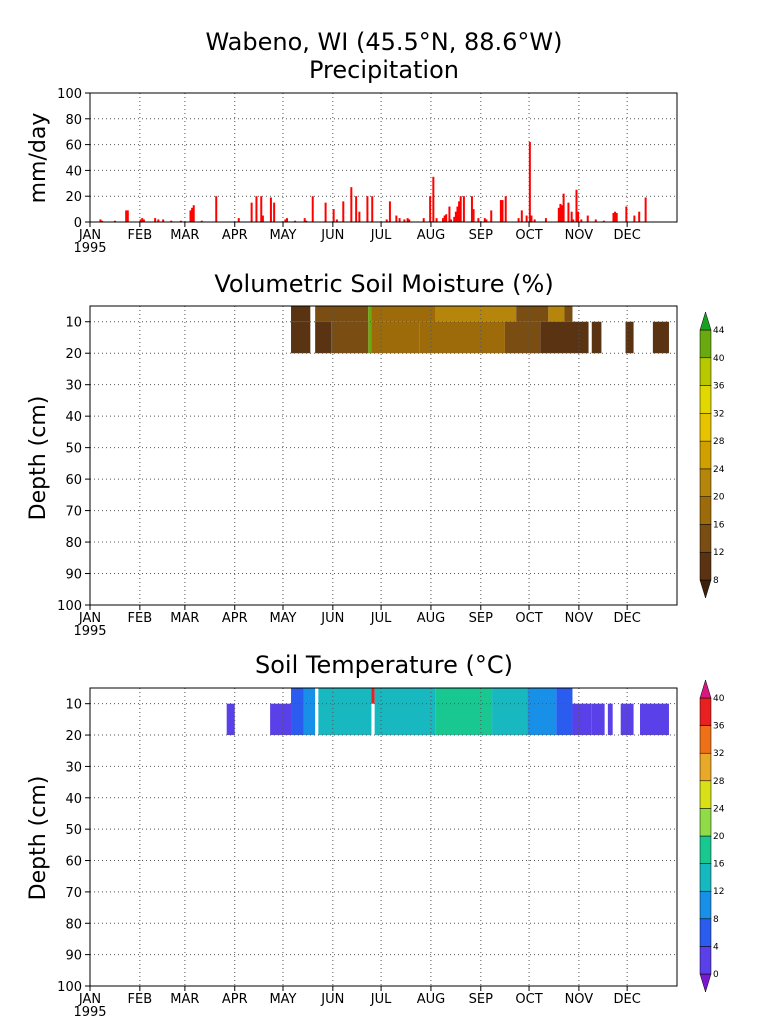 The height and width of the screenshot is (1024, 768). Describe the element at coordinates (716, 947) in the screenshot. I see `colorbar-label: 4` at that location.